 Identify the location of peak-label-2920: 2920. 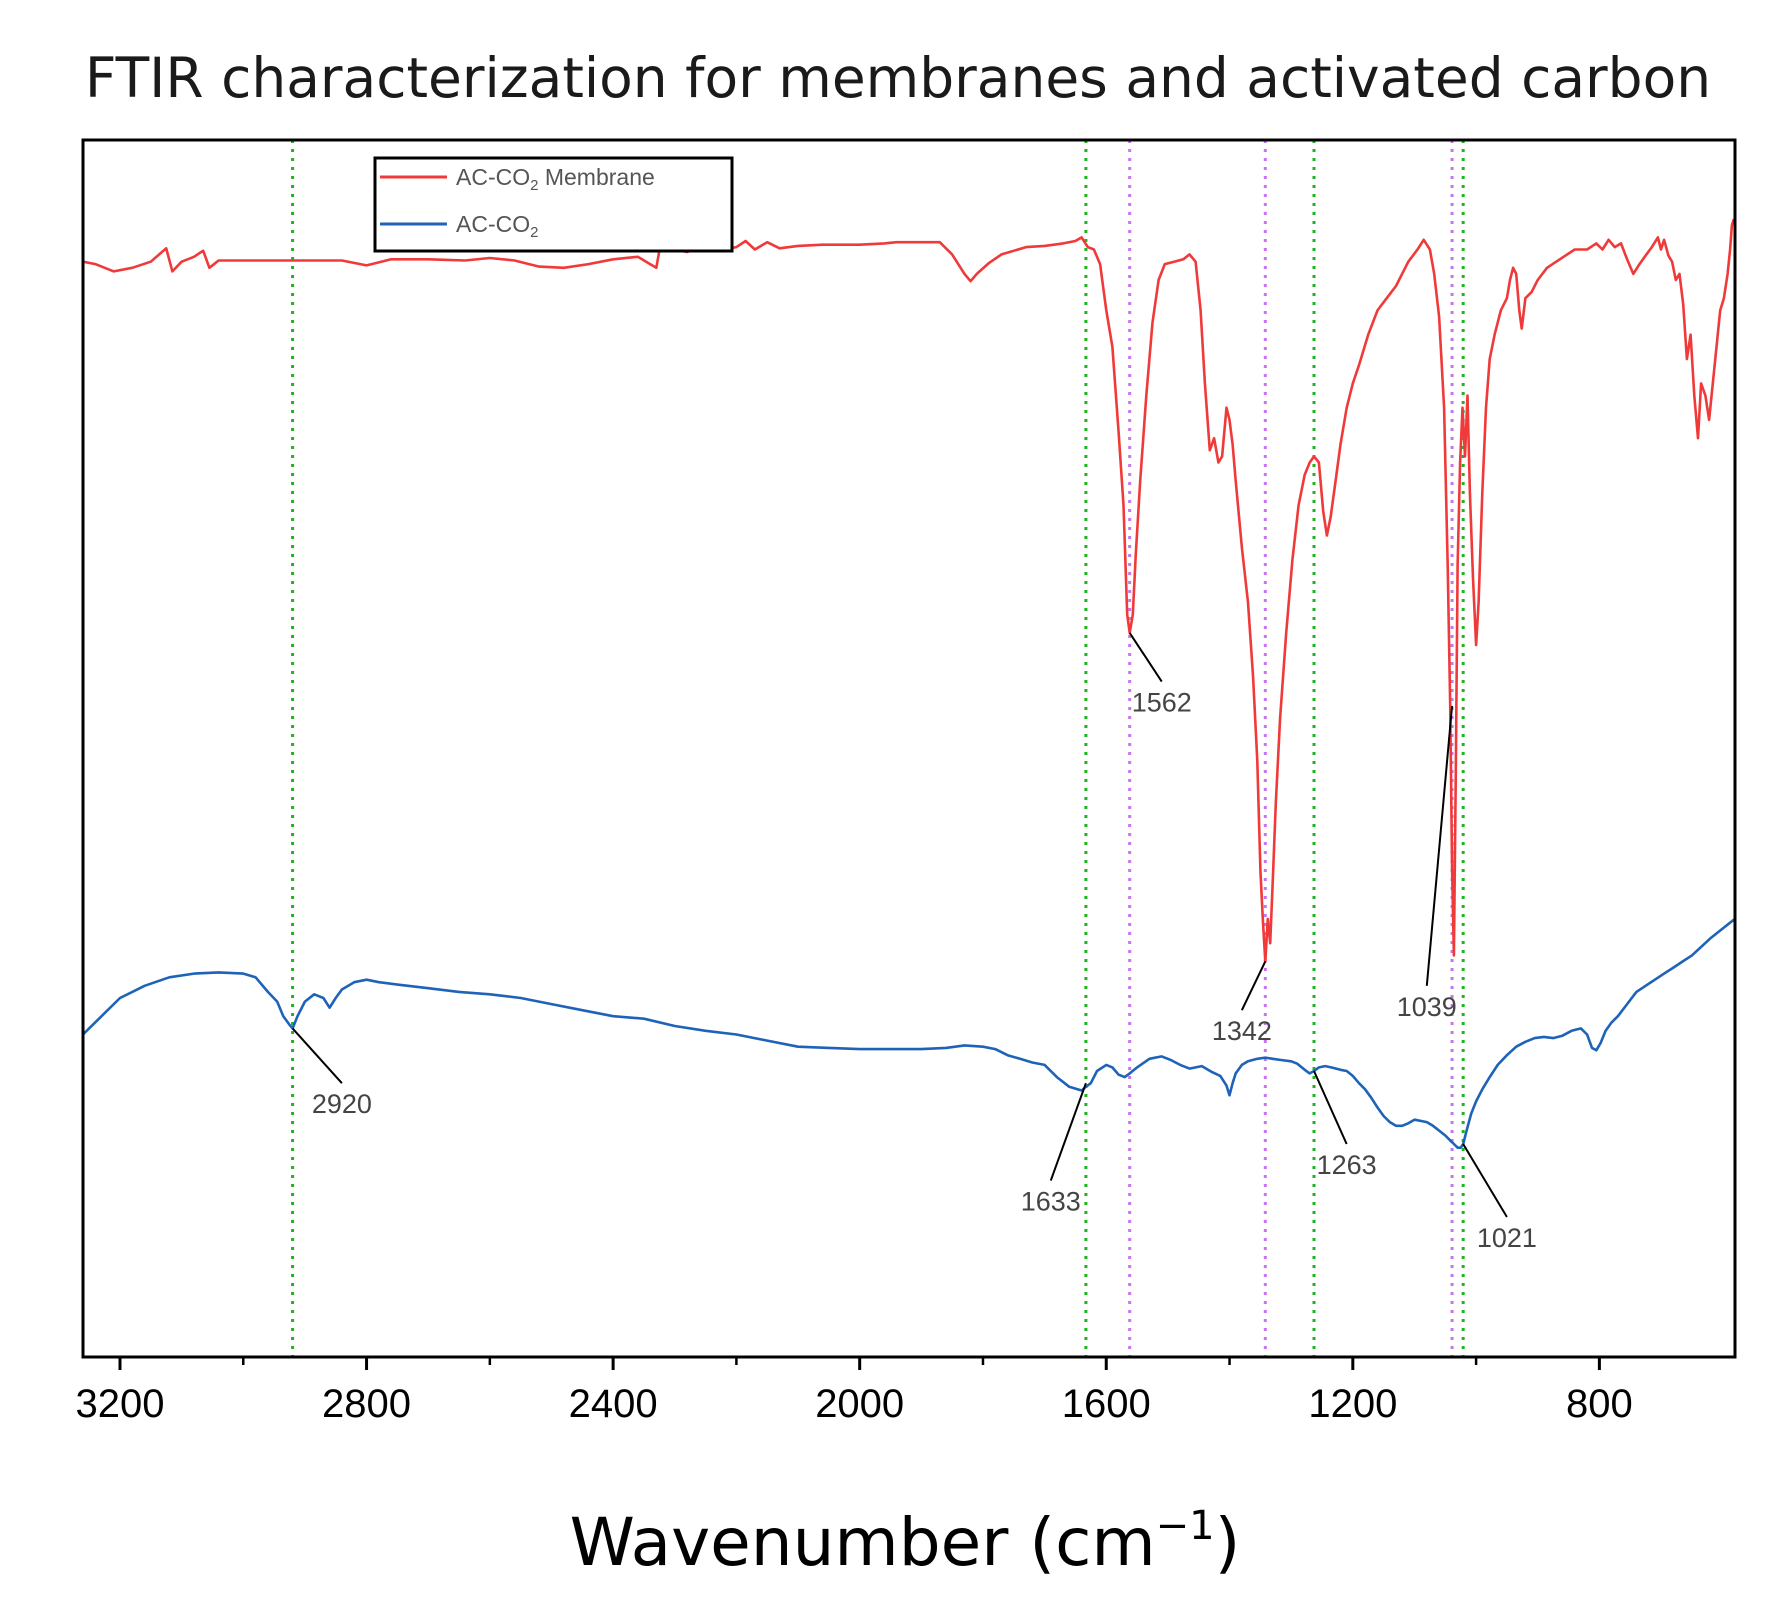
(342, 1104).